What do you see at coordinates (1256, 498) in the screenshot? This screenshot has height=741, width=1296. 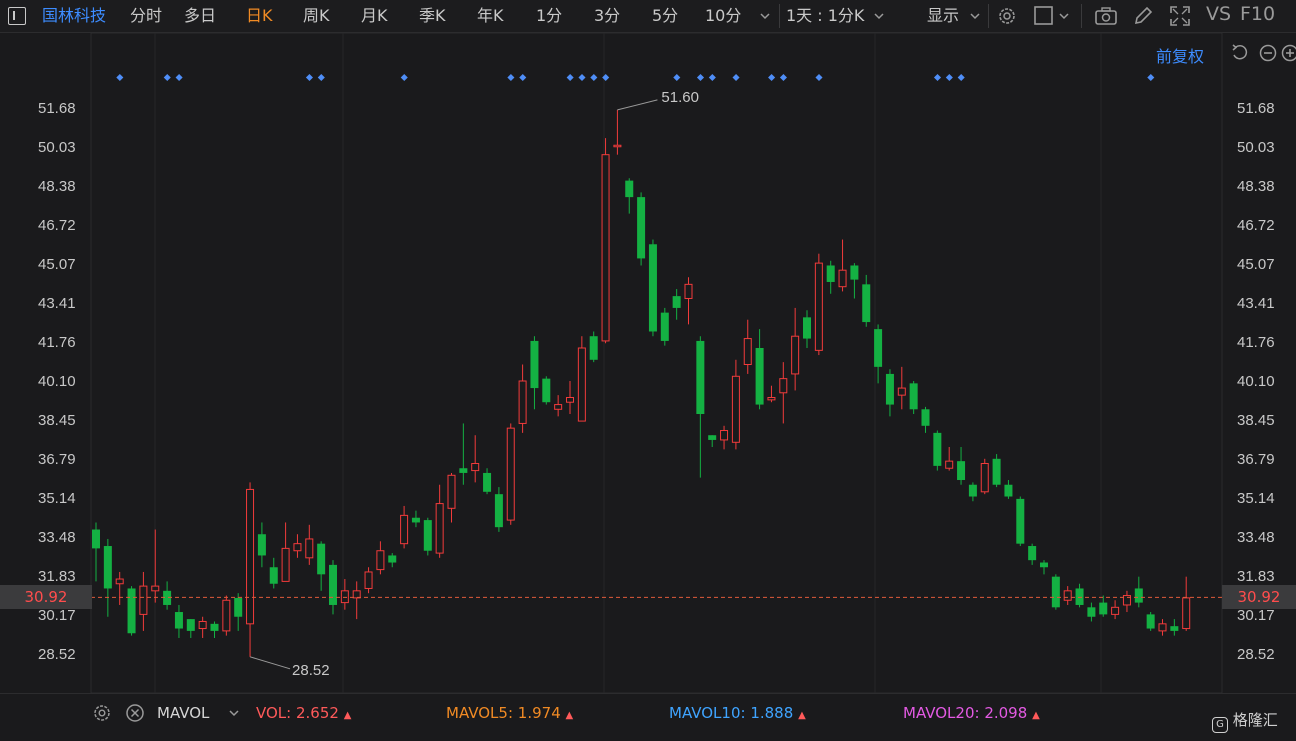 I see `price-tick-label: 35.14` at bounding box center [1256, 498].